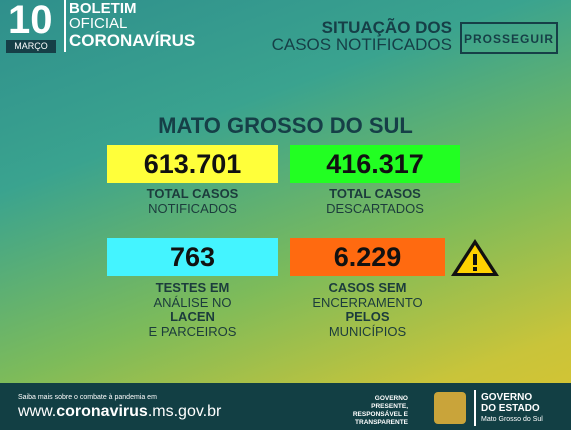 This screenshot has height=430, width=571. What do you see at coordinates (192, 257) in the screenshot?
I see `card-value: 763` at bounding box center [192, 257].